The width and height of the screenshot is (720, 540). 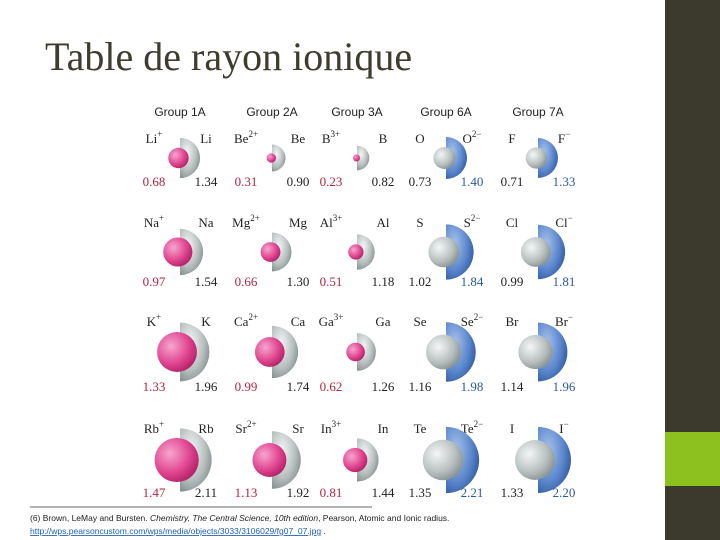 I want to click on reference-end: ., so click(x=323, y=531).